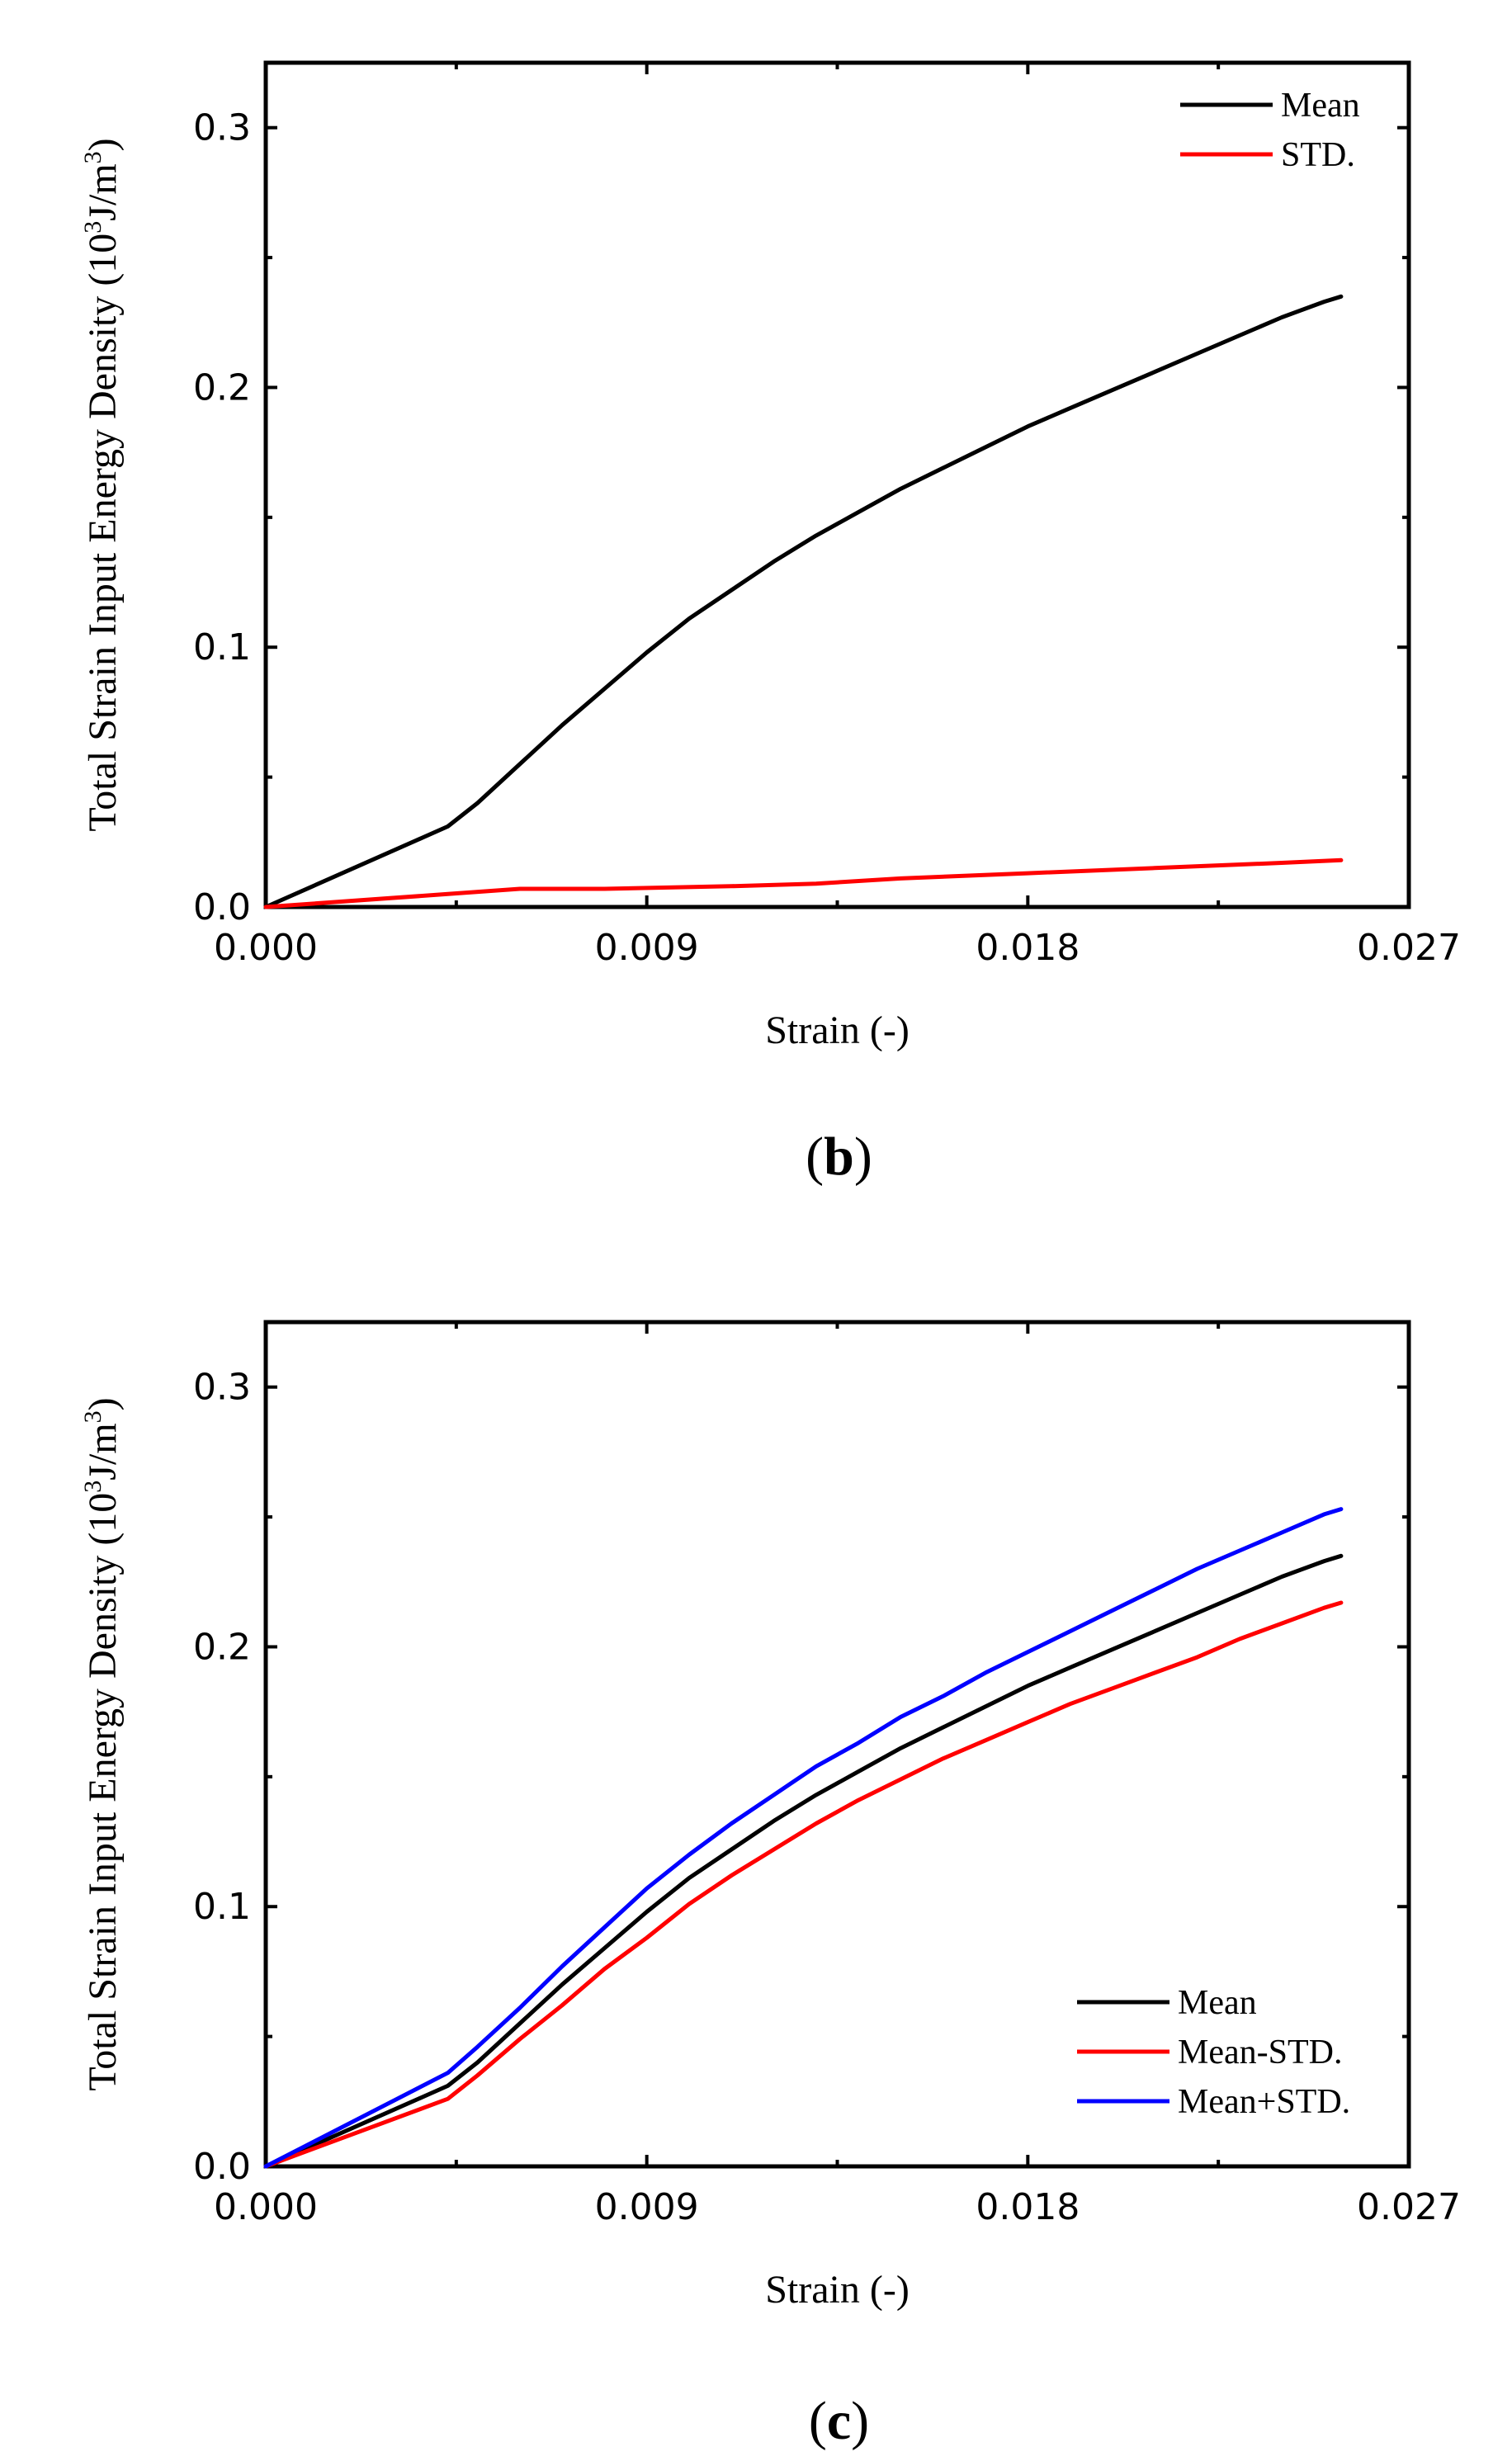 This screenshot has height=2461, width=1512. Describe the element at coordinates (804, 883) in the screenshot. I see `series-line-std-` at that location.